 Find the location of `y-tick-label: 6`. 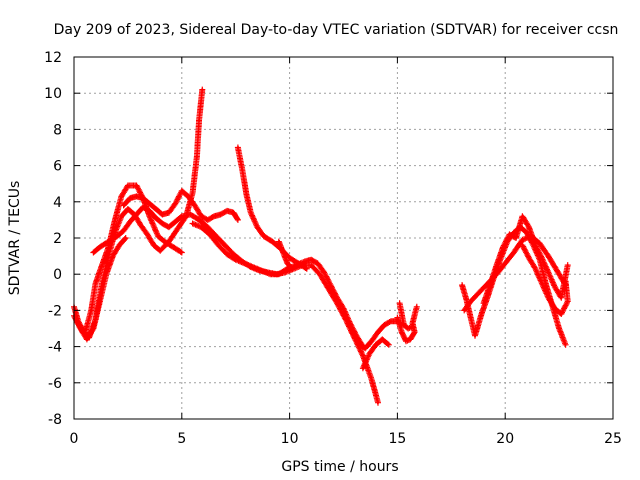

y-tick-label: 6 is located at coordinates (57, 167).